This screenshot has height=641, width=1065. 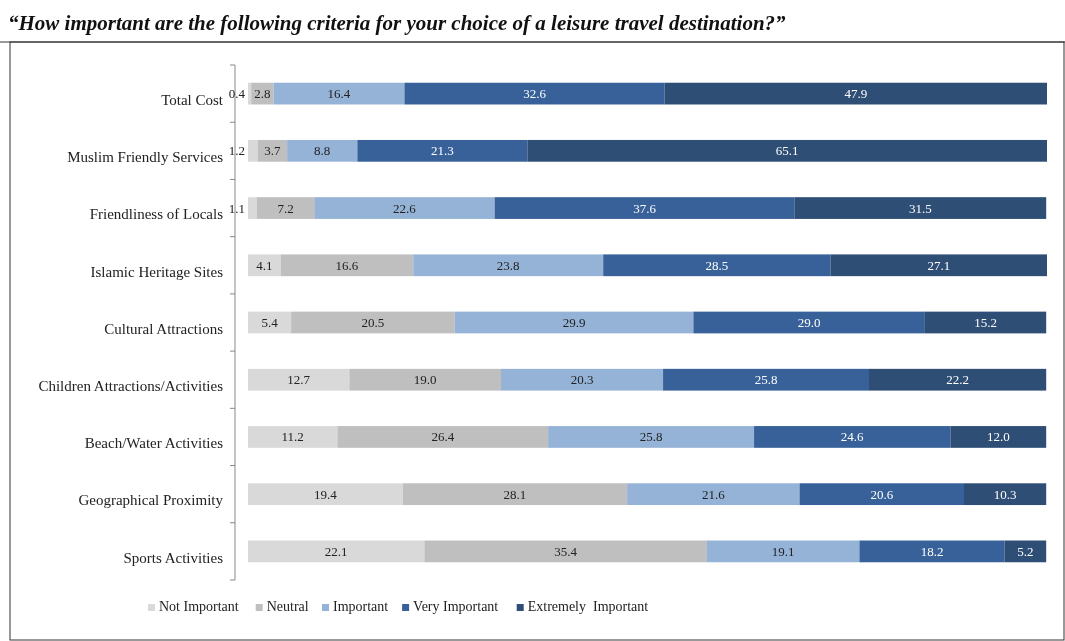 I want to click on data-label: 3.7, so click(x=272, y=151).